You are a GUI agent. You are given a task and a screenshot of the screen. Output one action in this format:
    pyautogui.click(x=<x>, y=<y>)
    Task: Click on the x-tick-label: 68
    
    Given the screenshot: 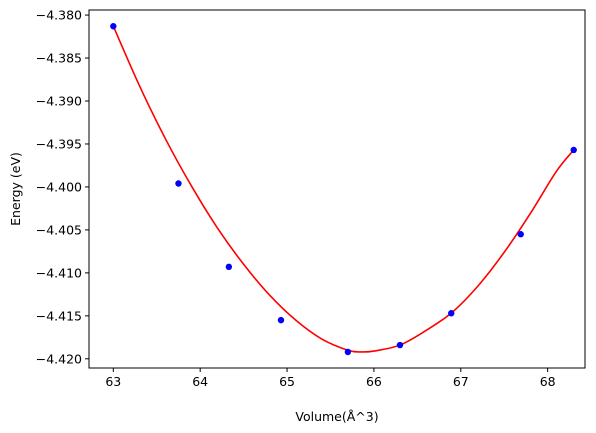 What is the action you would take?
    pyautogui.click(x=548, y=381)
    